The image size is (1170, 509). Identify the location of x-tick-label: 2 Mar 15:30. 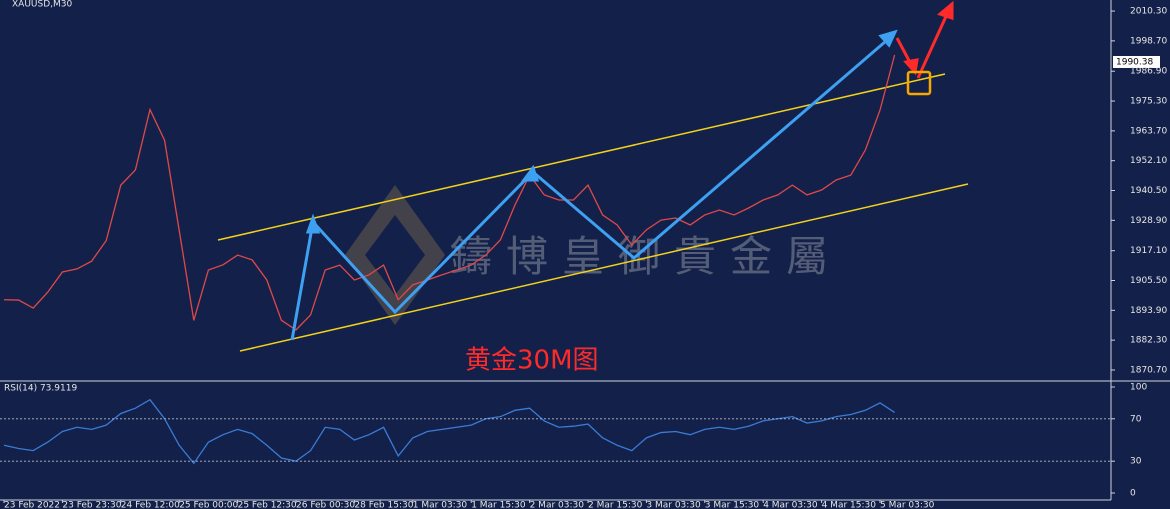
(615, 505).